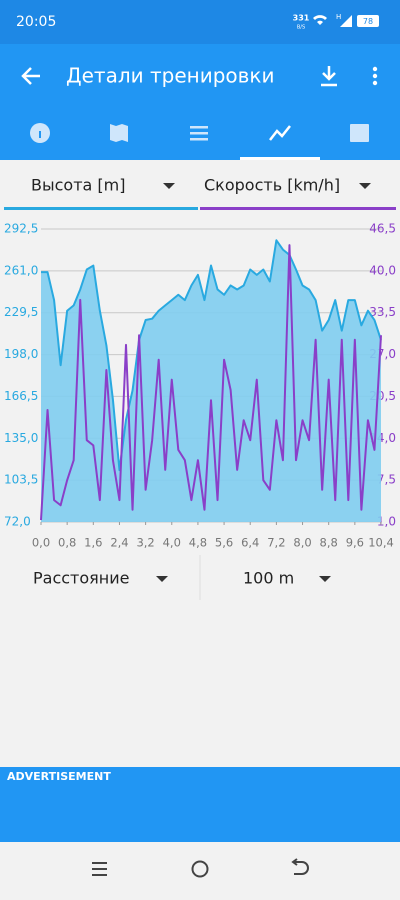  Describe the element at coordinates (386, 522) in the screenshot. I see `y2-tick-label: 1,0` at that location.